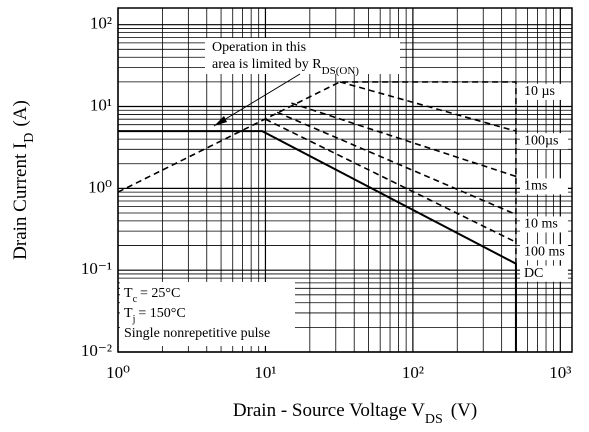 The image size is (589, 432). I want to click on note: Single nonrepetitive pulse, so click(197, 333).